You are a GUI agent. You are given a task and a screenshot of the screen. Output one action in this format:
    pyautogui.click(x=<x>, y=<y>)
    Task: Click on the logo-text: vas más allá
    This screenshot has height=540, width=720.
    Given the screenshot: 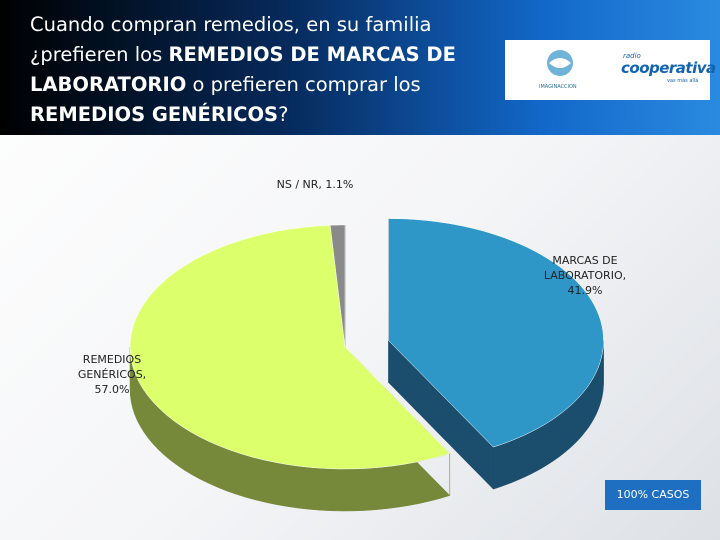 What is the action you would take?
    pyautogui.click(x=683, y=81)
    